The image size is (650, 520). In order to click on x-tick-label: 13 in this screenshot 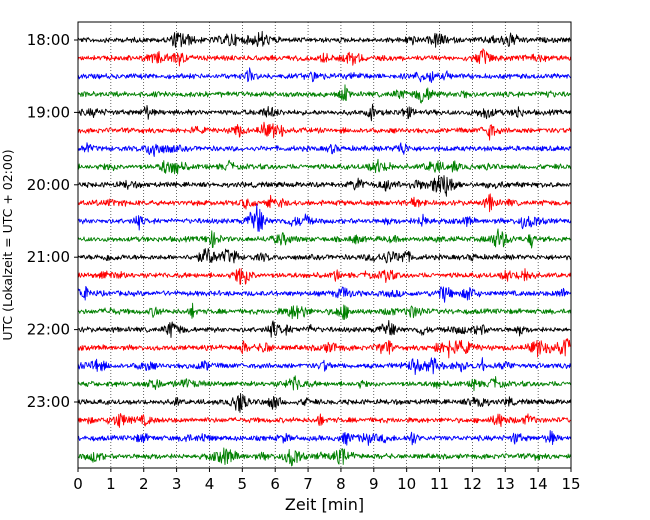, I will do `click(505, 484)`.